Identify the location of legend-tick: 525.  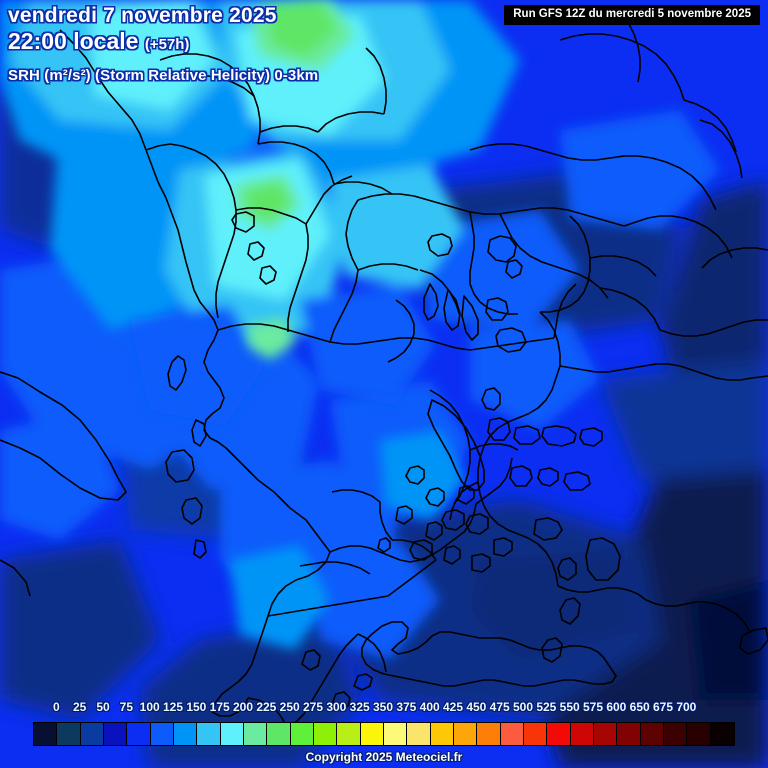
(546, 707).